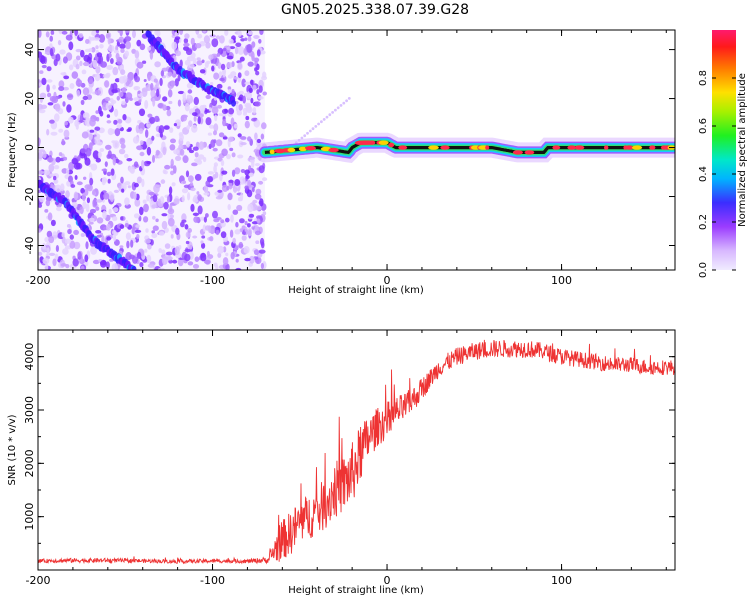  Describe the element at coordinates (703, 222) in the screenshot. I see `colorbar-tick-label: 0.2` at that location.